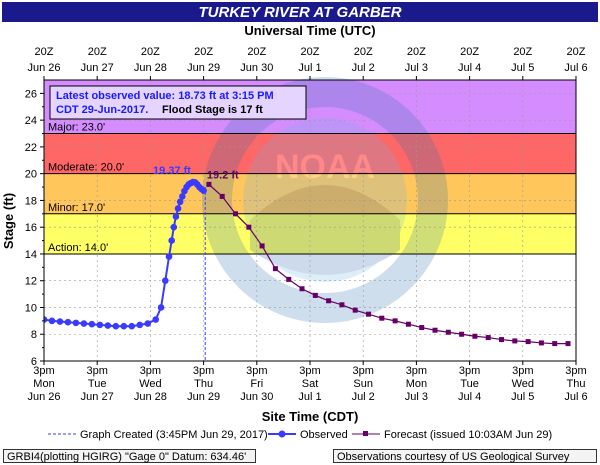  I want to click on observed-series, so click(125, 254).